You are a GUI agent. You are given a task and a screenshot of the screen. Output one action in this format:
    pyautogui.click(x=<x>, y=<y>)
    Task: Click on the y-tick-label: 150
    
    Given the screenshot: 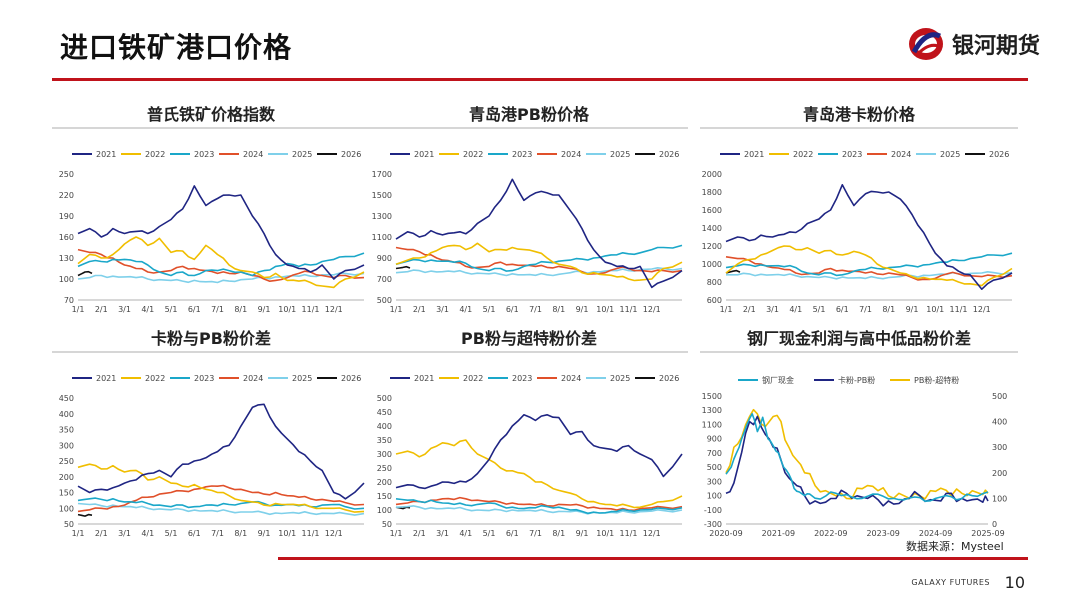 What is the action you would take?
    pyautogui.click(x=384, y=496)
    